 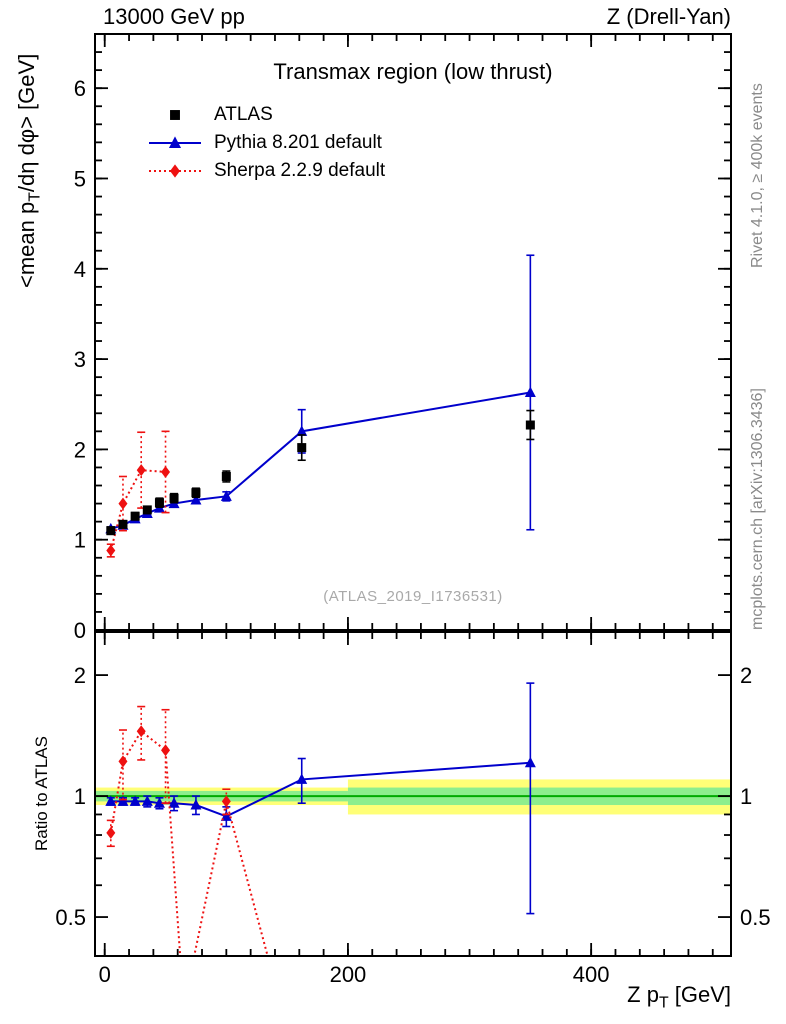 What do you see at coordinates (757, 509) in the screenshot?
I see `mcplots-attribution-note: mcplots.cern.ch [arXiv:1306.3436]` at bounding box center [757, 509].